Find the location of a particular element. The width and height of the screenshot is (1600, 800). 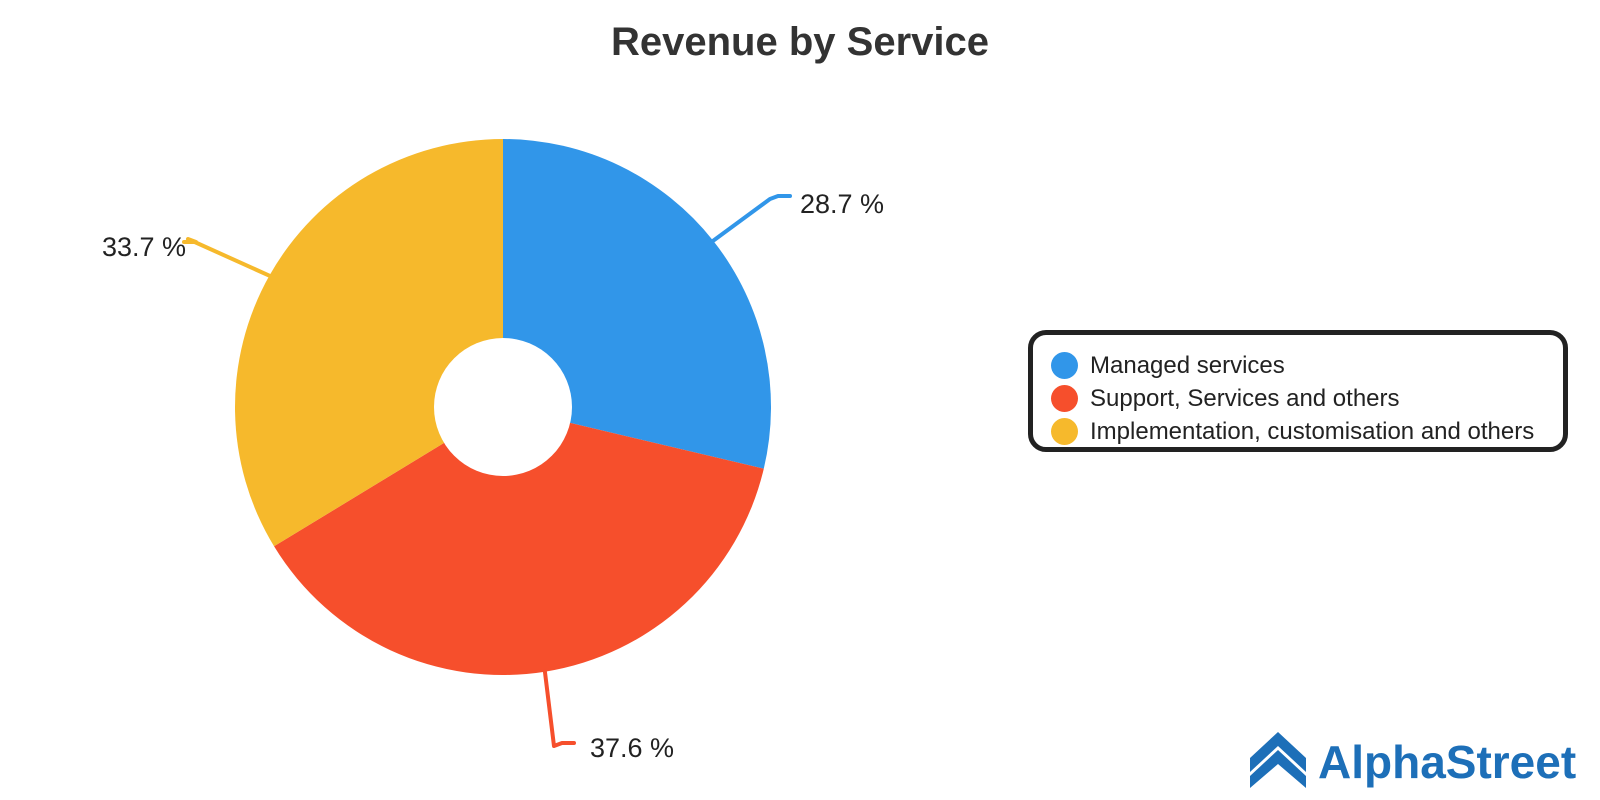

data-label: 37.6 % is located at coordinates (632, 748).